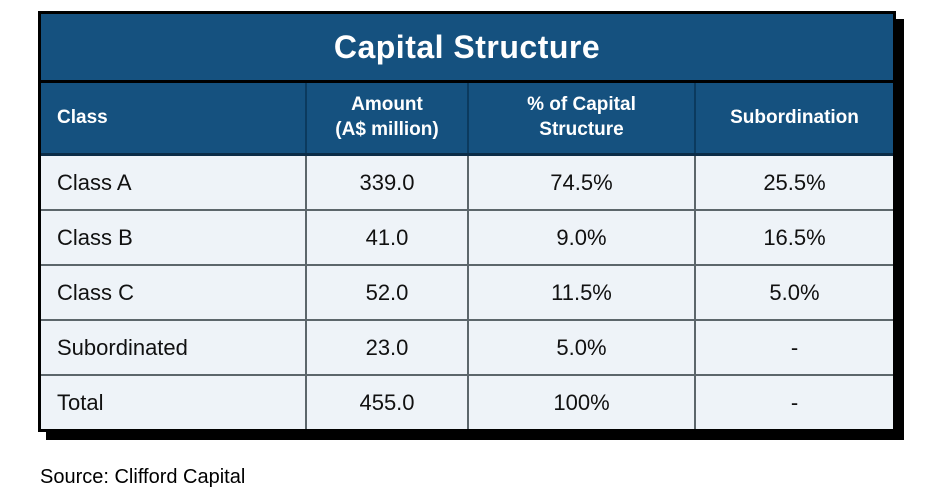 Image resolution: width=937 pixels, height=499 pixels. Describe the element at coordinates (143, 477) in the screenshot. I see `source-note: Source: Clifford Capital` at that location.